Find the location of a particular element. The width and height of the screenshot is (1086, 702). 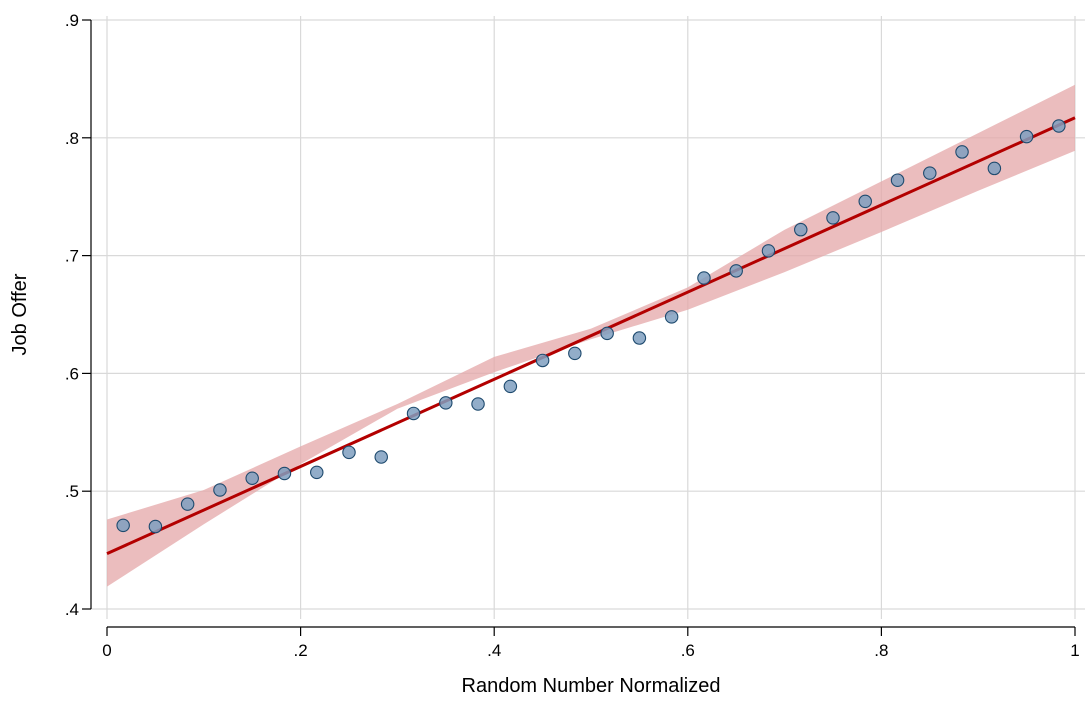

y-tick-label: .4 is located at coordinates (72, 609).